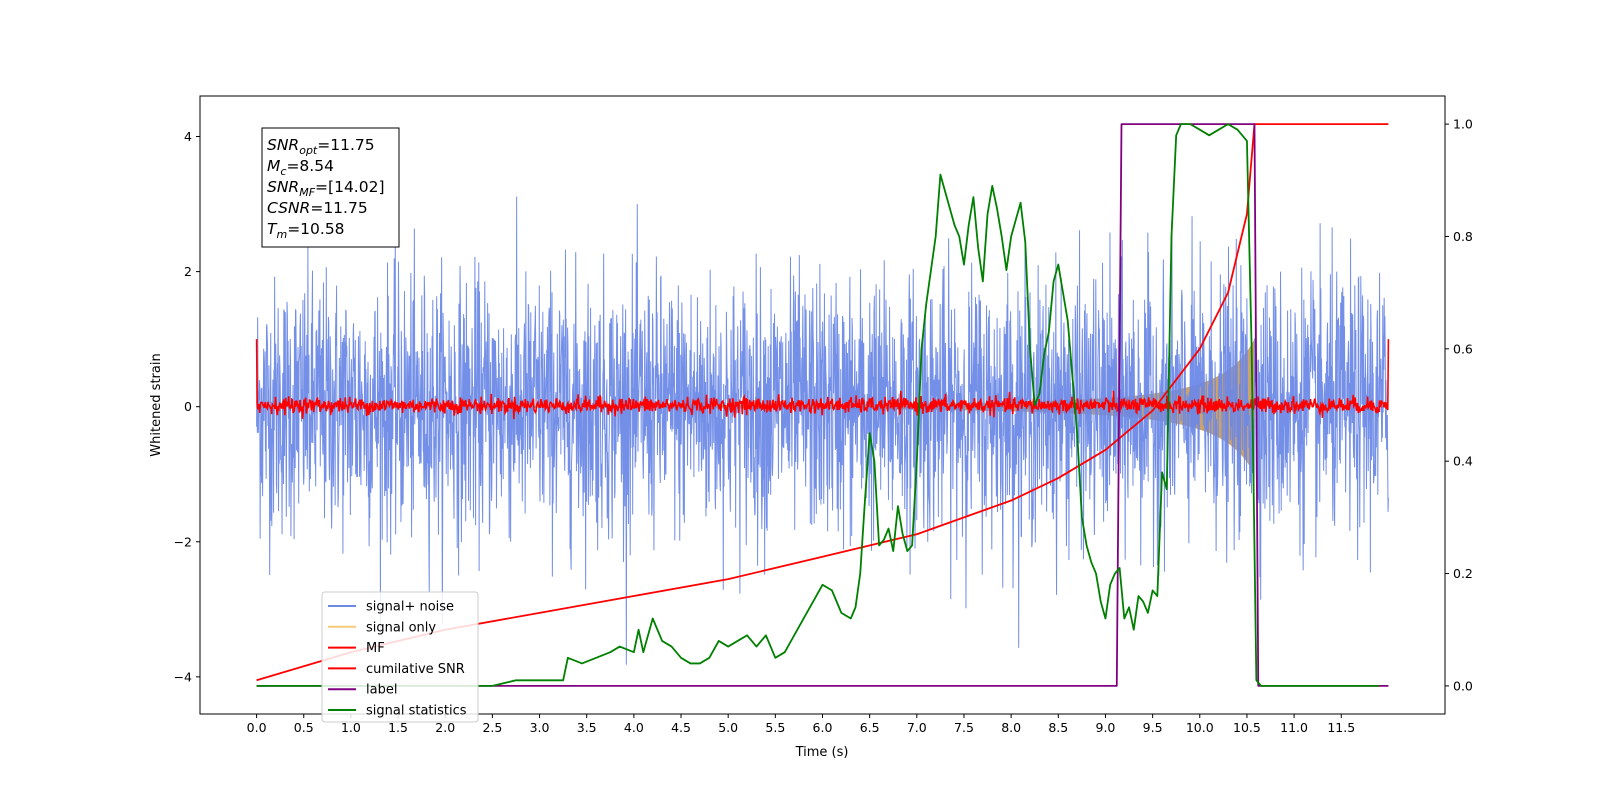 The image size is (1600, 800). What do you see at coordinates (375, 648) in the screenshot?
I see `legend-label: MF` at bounding box center [375, 648].